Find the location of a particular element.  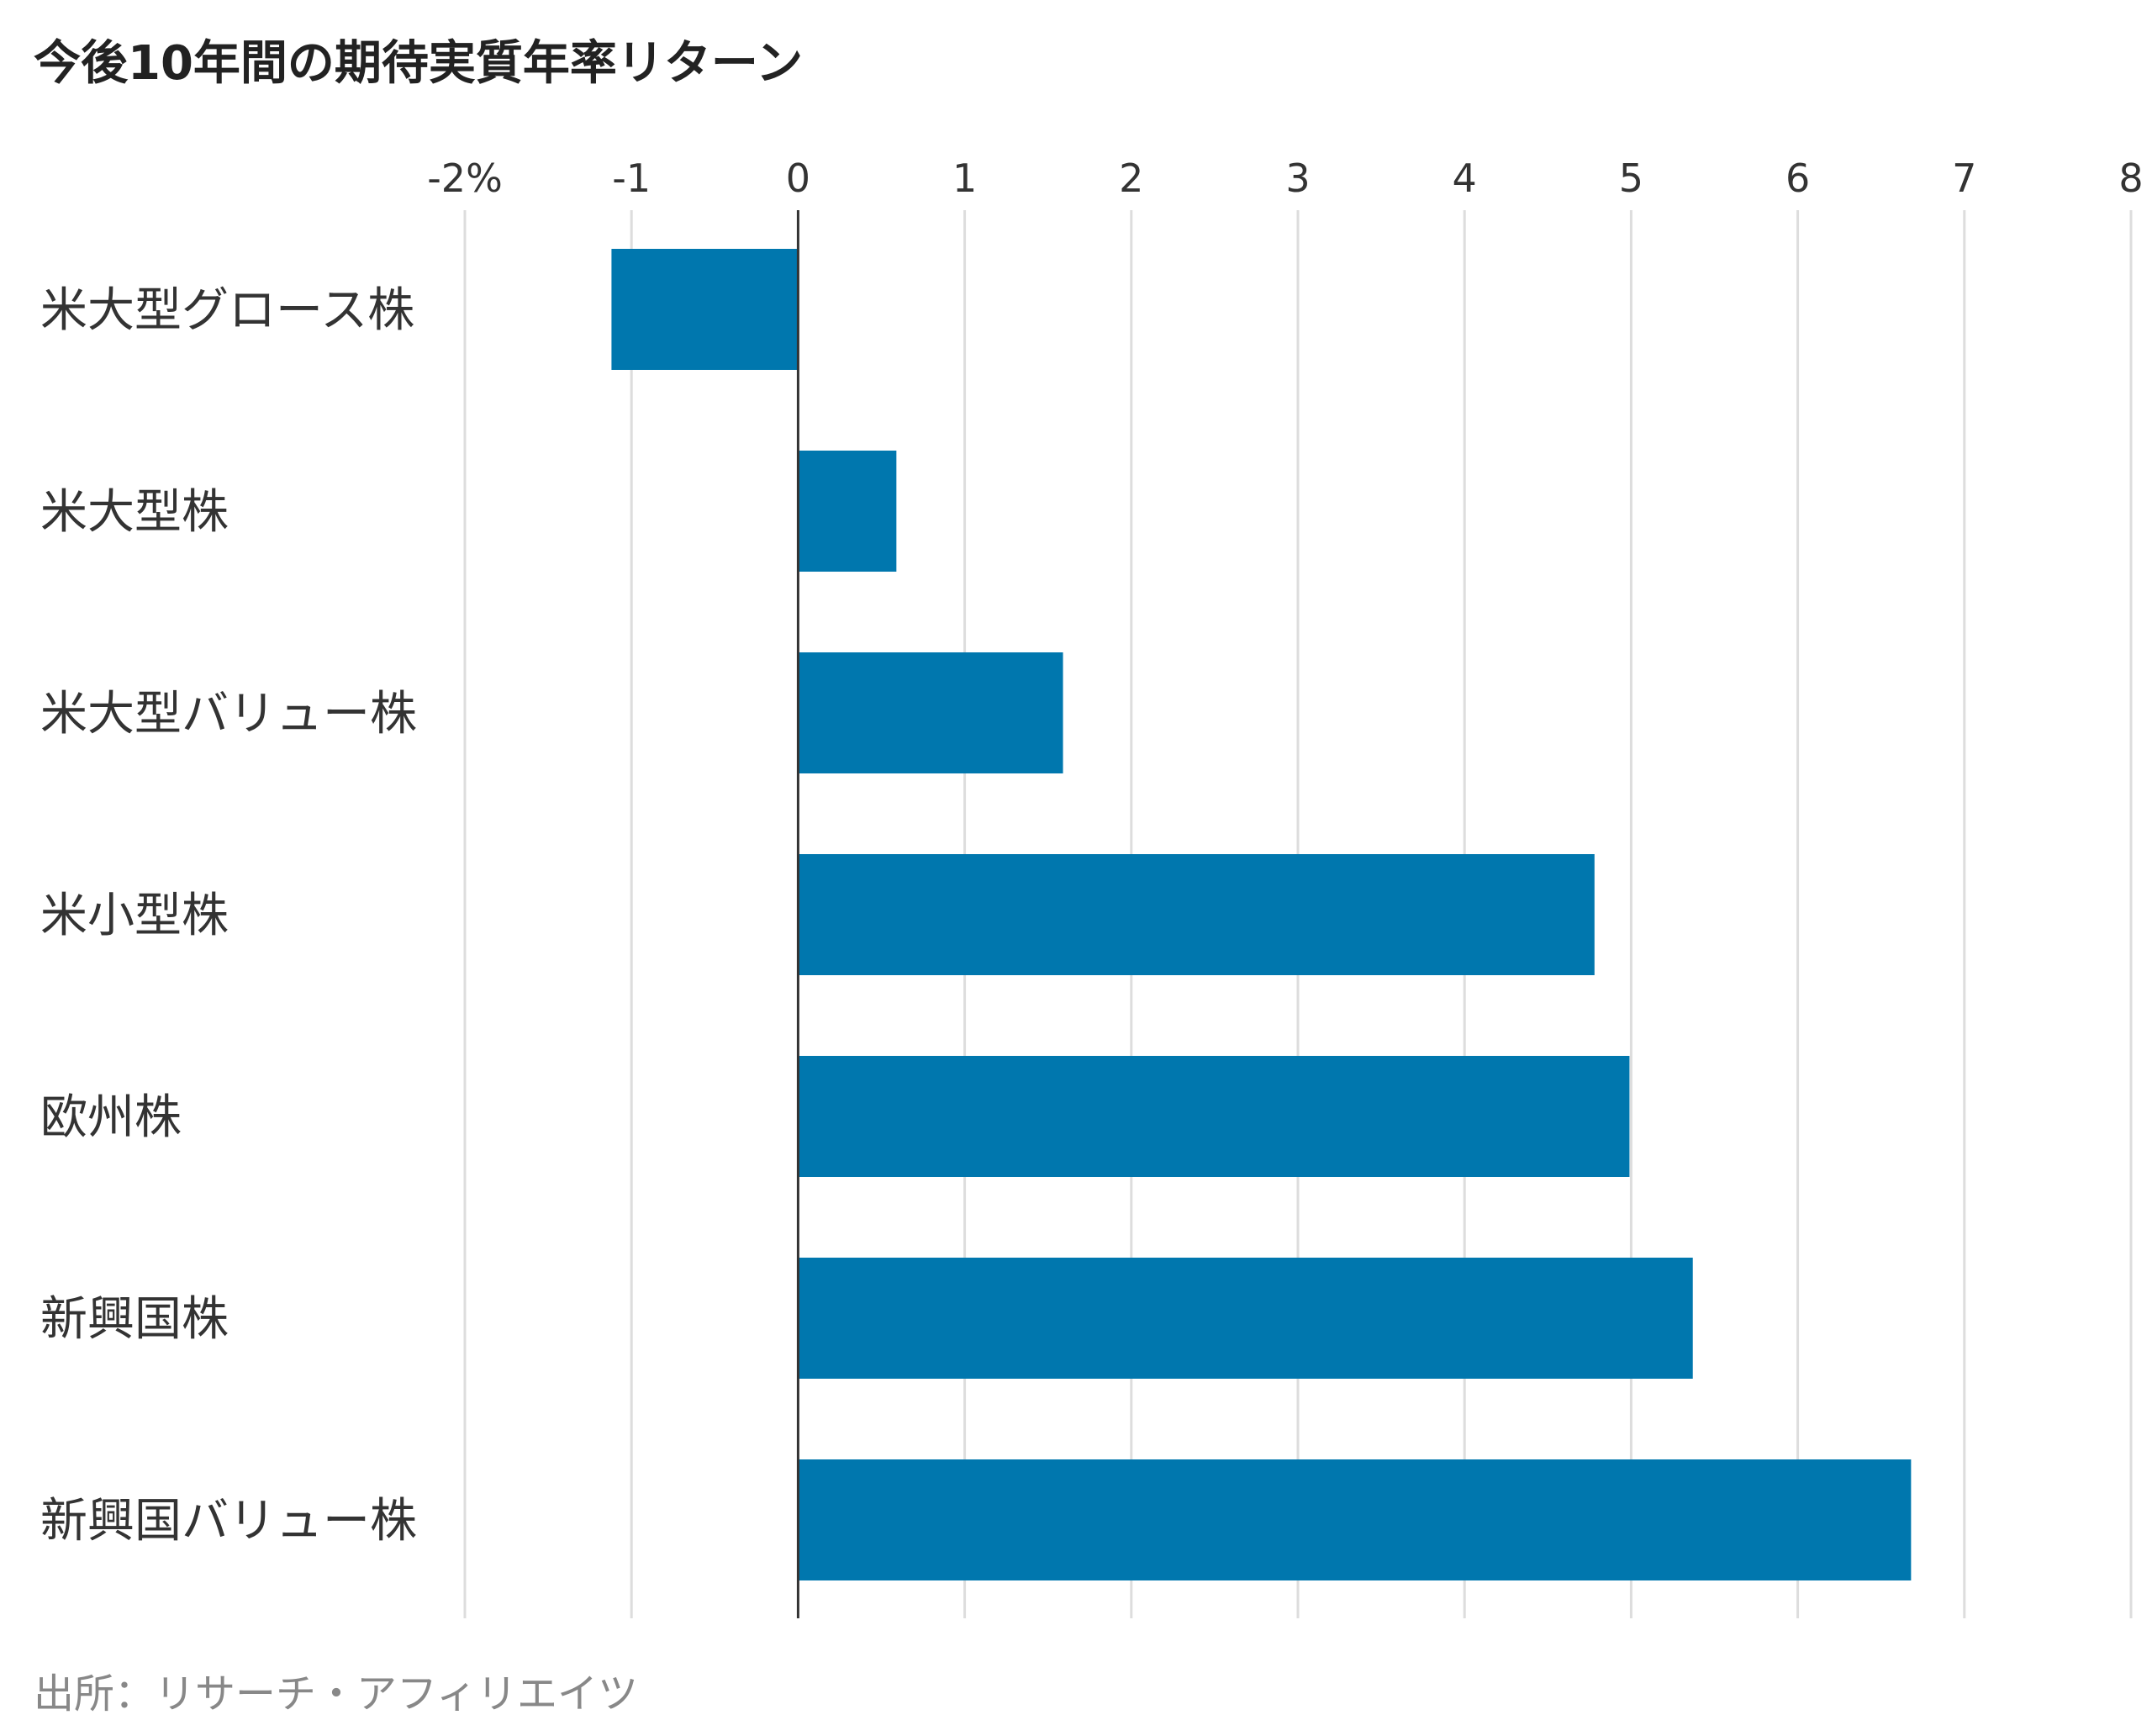

x-tick-label: -1 is located at coordinates (631, 178).